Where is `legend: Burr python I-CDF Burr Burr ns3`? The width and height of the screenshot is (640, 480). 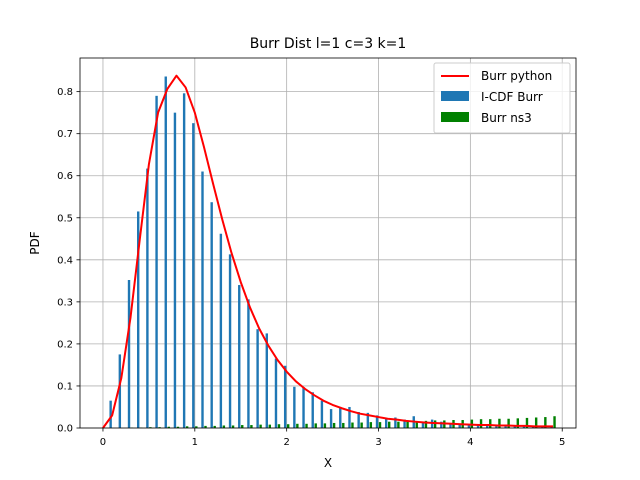
legend: Burr python I-CDF Burr Burr ns3 is located at coordinates (502, 98).